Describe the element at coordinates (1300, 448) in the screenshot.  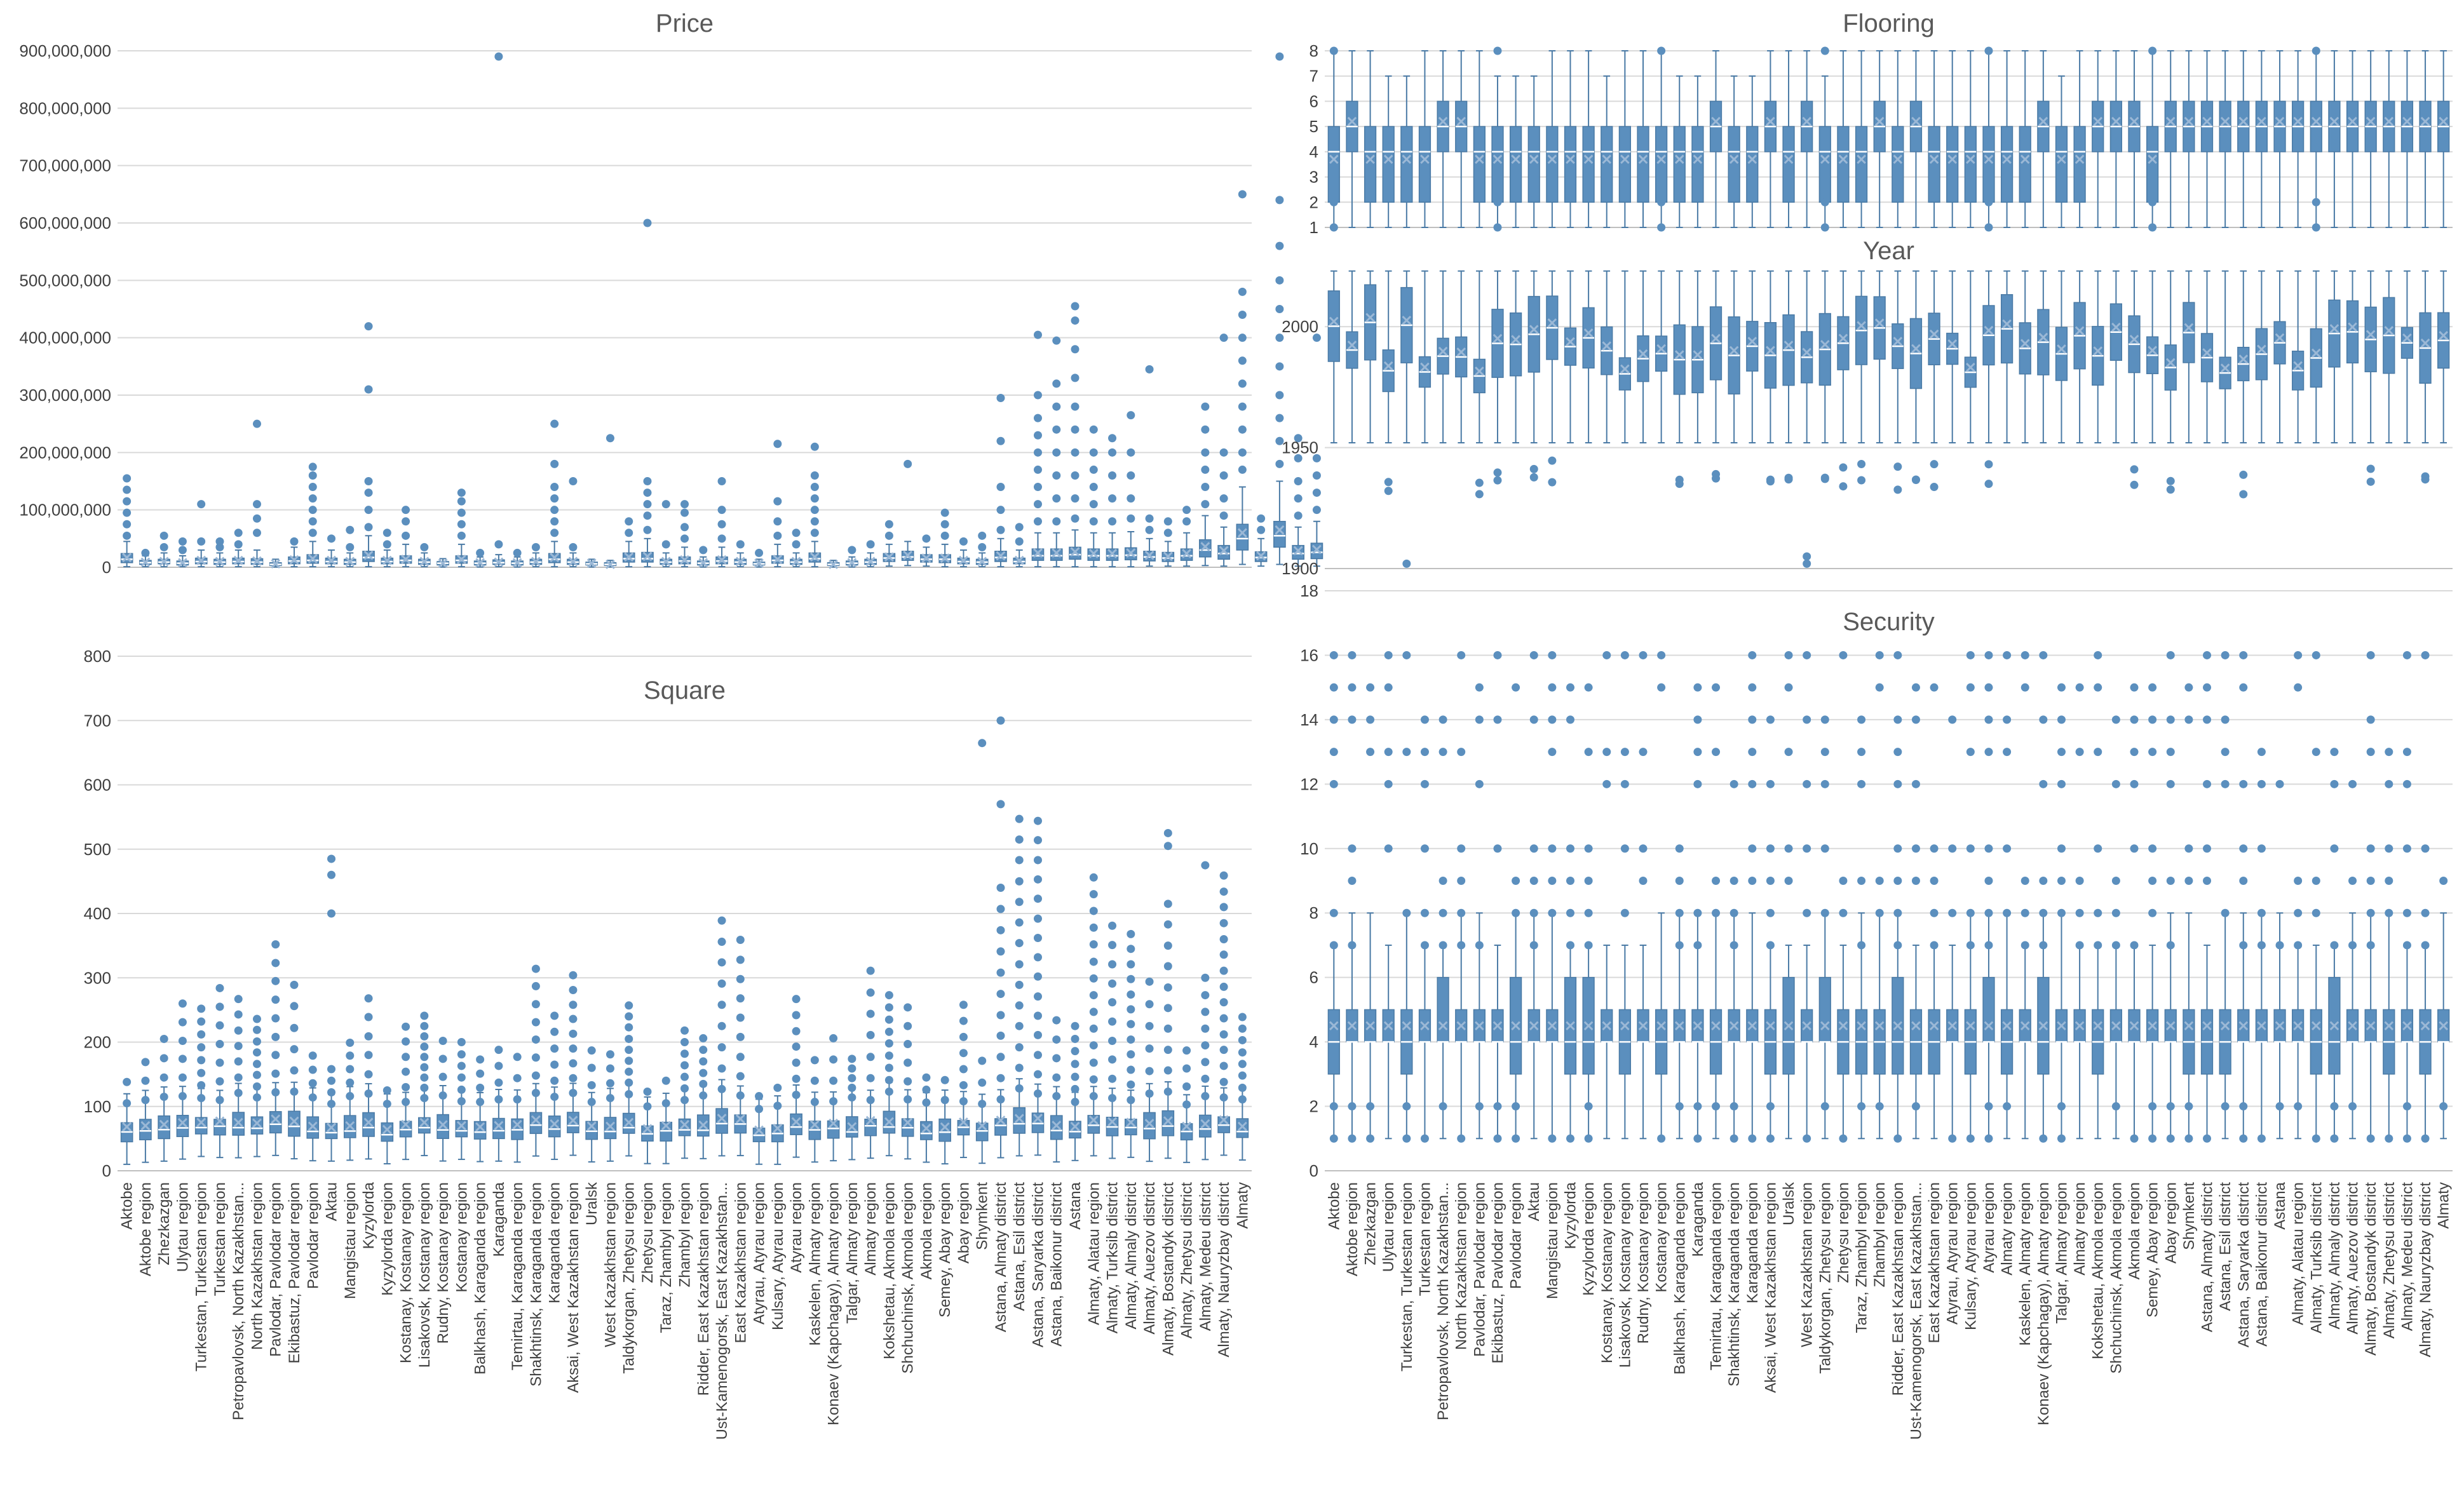
I see `y-tick-label: 1950` at that location.